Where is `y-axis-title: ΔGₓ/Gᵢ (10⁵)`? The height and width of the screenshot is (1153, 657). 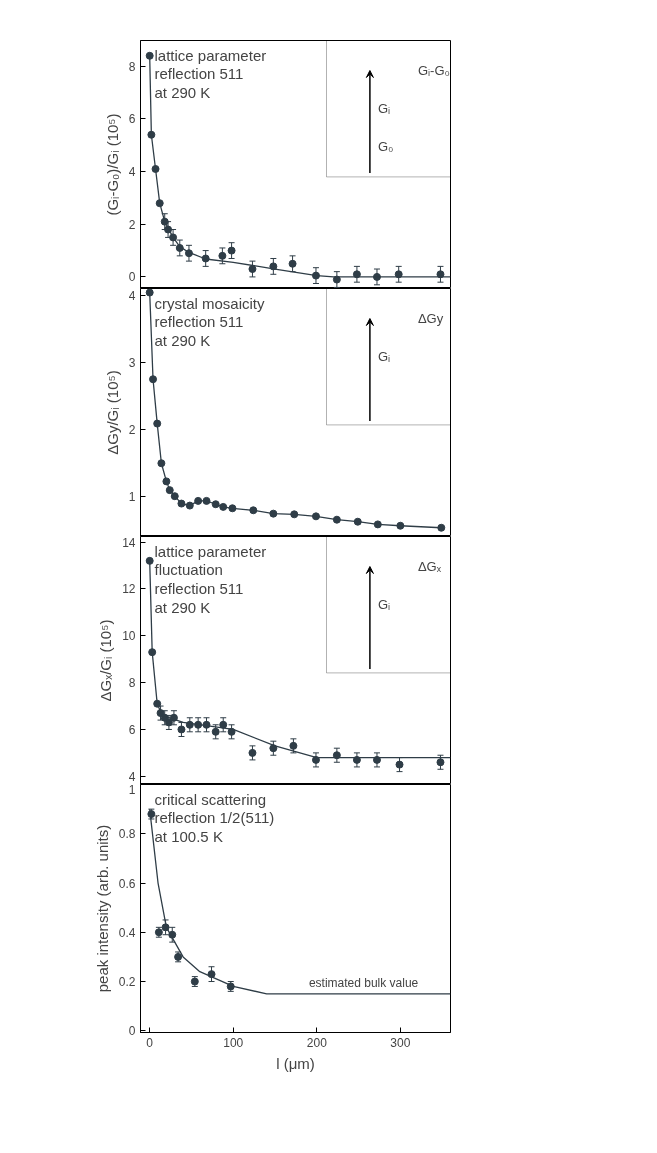
y-axis-title: ΔGₓ/Gᵢ (10⁵) is located at coordinates (106, 660).